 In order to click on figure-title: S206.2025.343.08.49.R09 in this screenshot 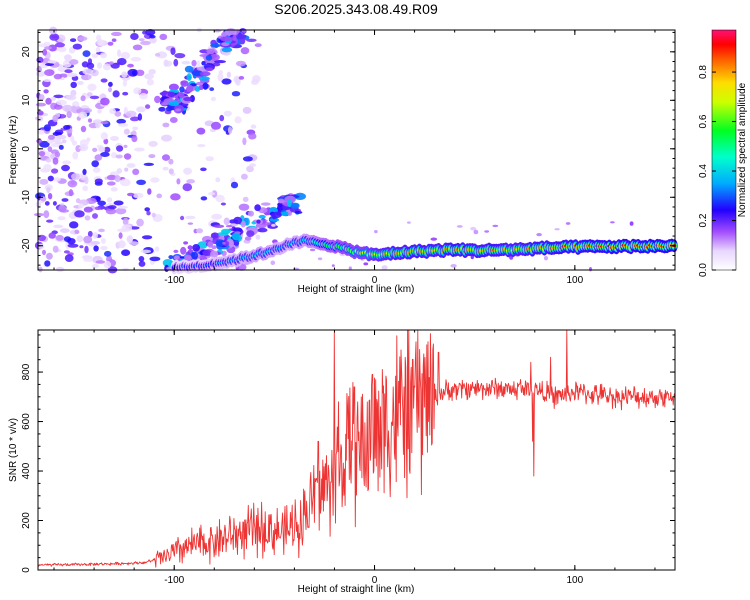, I will do `click(356, 9)`.